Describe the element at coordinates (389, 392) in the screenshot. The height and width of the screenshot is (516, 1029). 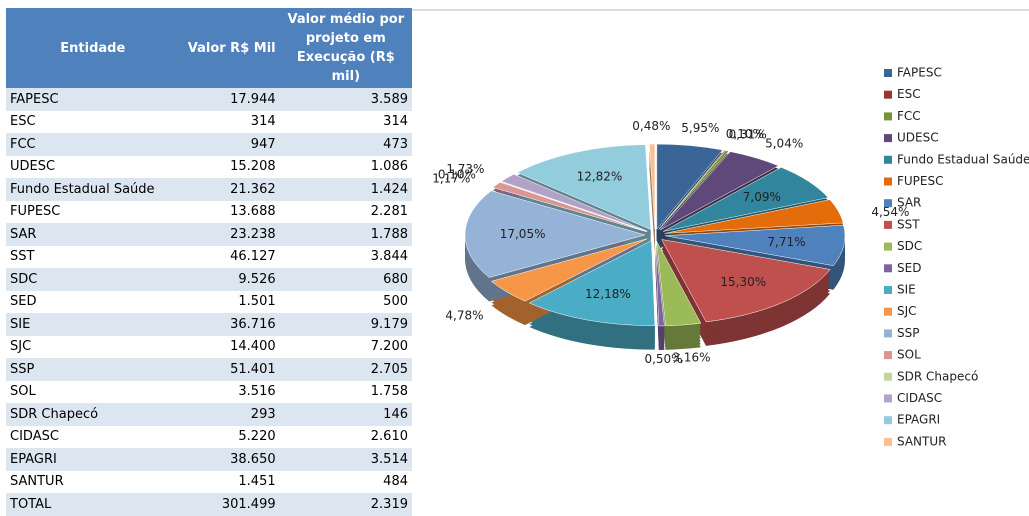
I see `table-cell: 1.758` at that location.